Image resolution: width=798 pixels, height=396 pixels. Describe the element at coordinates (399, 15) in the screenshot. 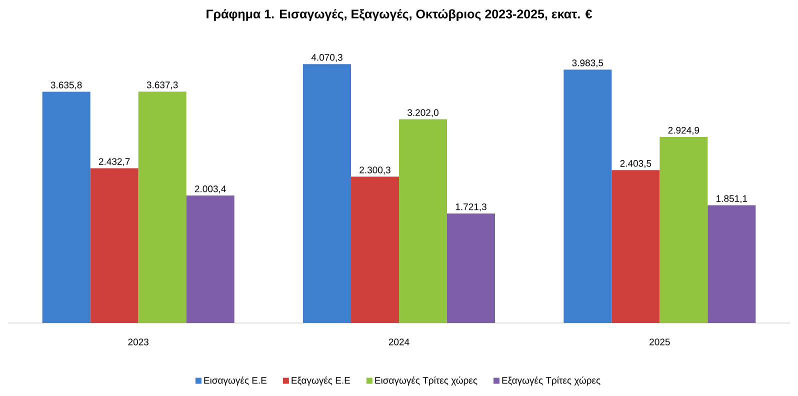

I see `chart-title: Γράφημα 1. Εισαγωγές, Εξαγωγές, Οκτώβριος 2023-2025, εκατ. €` at that location.